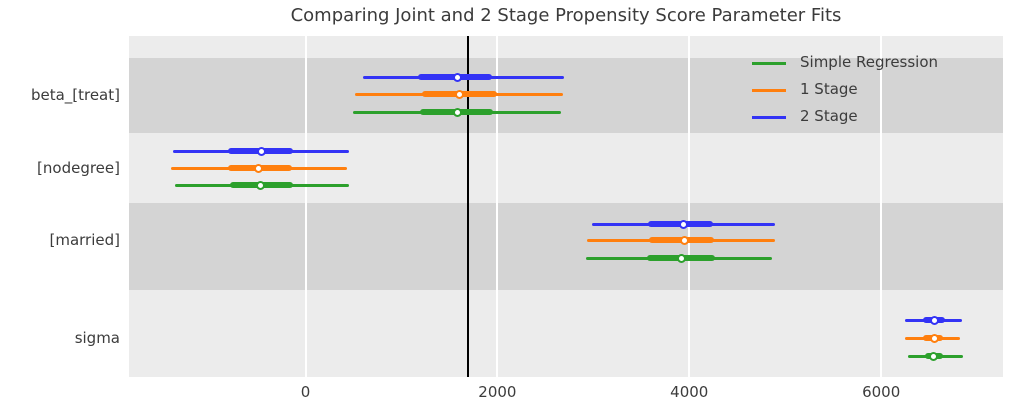 The height and width of the screenshot is (411, 1011). I want to click on x-tick-label: 0, so click(305, 392).